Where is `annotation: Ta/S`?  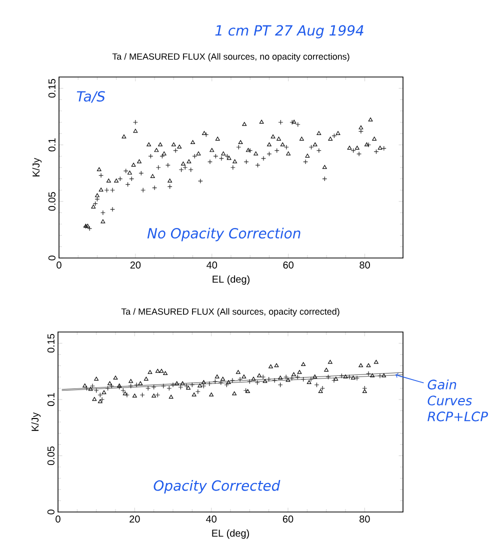
annotation: Ta/S is located at coordinates (91, 97).